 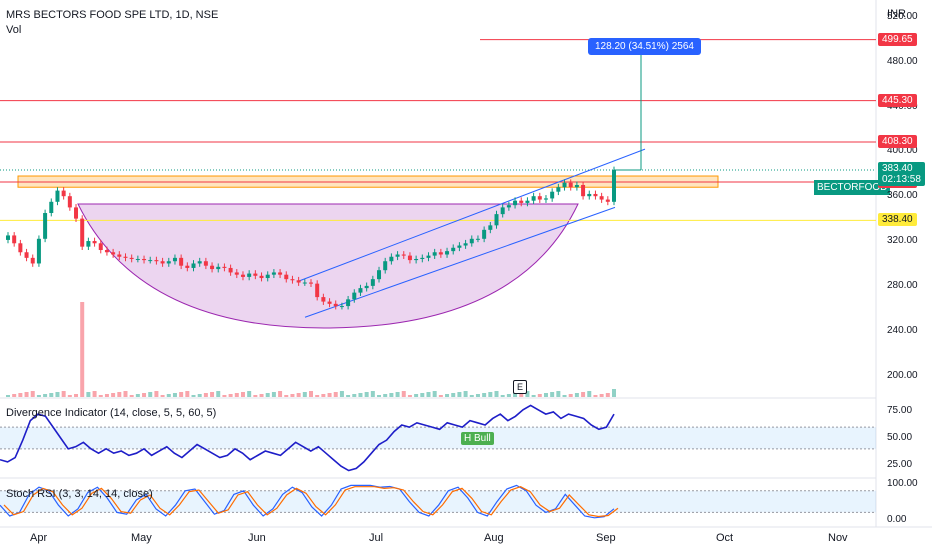 What do you see at coordinates (897, 519) in the screenshot?
I see `stoch-tick-label: 0.00` at bounding box center [897, 519].